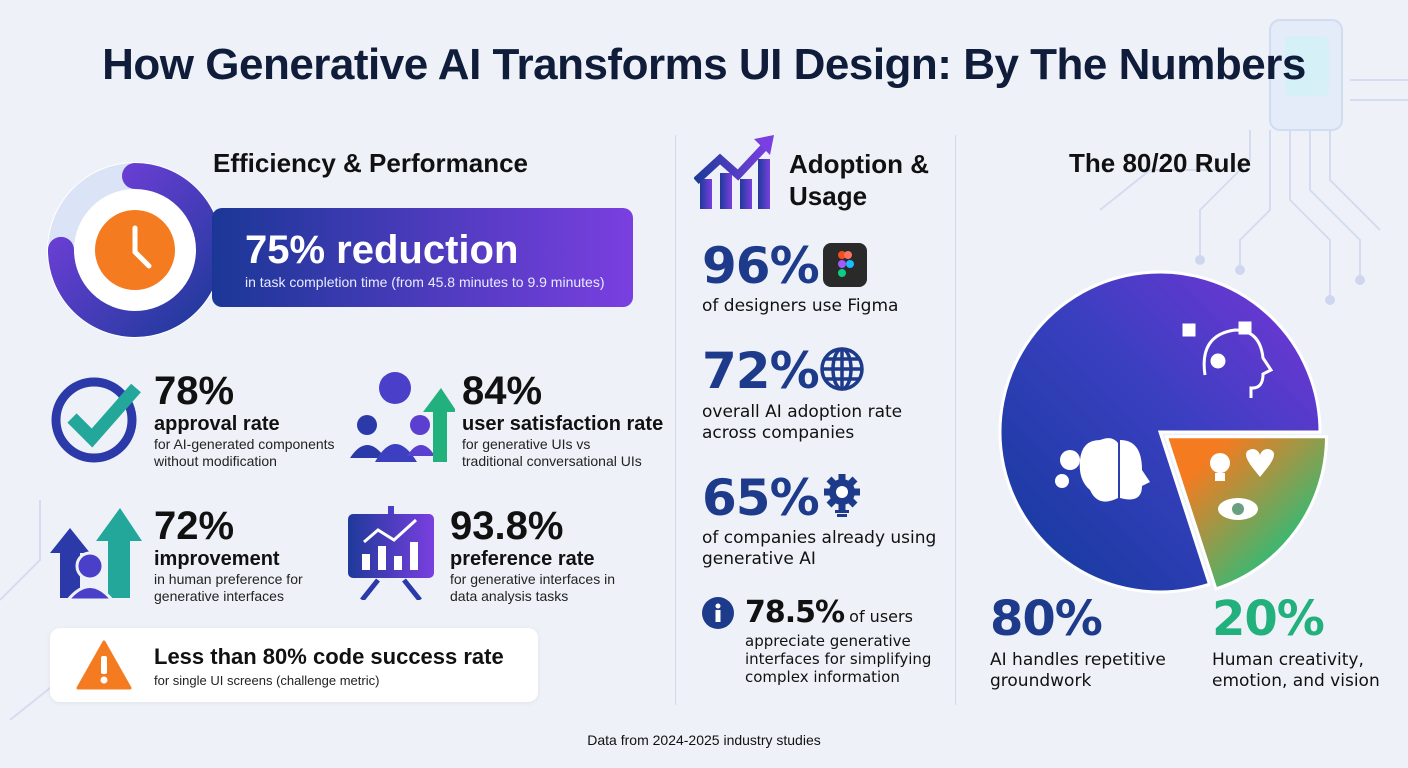  I want to click on adoption-heading-line: Usage, so click(828, 196).